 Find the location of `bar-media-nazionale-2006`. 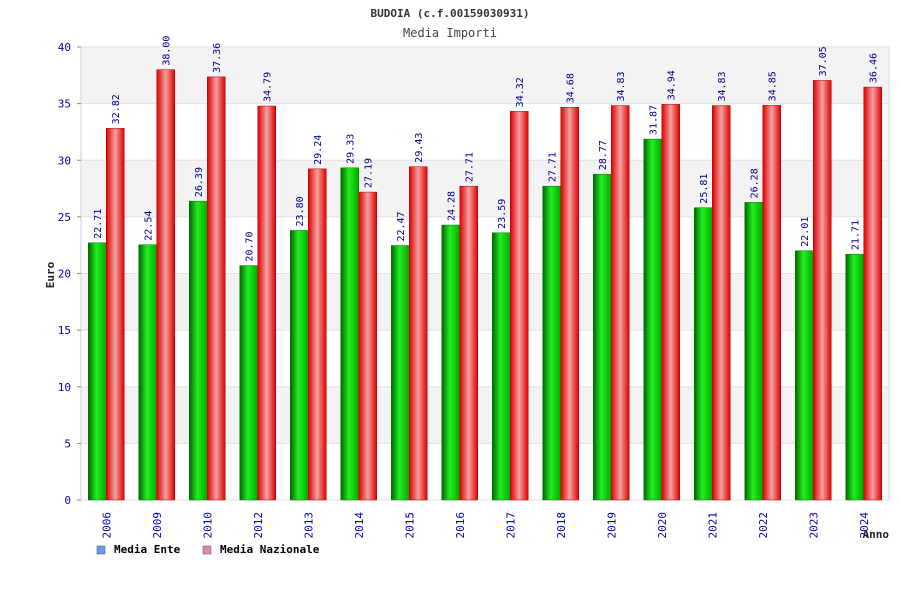

bar-media-nazionale-2006 is located at coordinates (115, 314).